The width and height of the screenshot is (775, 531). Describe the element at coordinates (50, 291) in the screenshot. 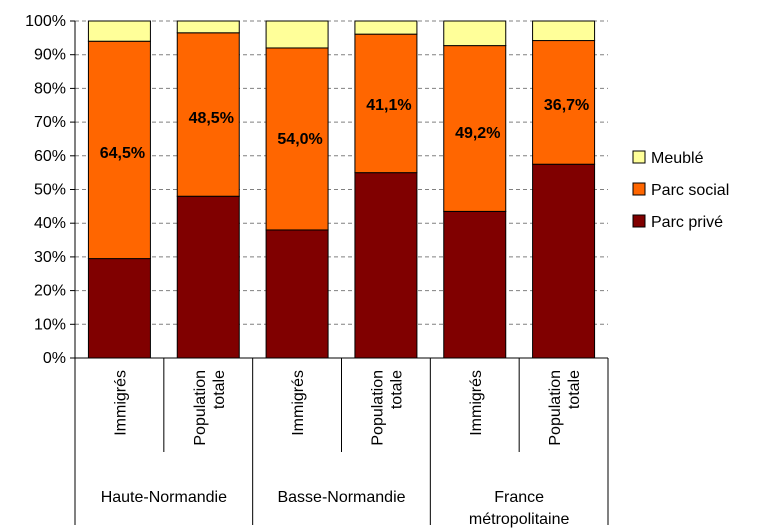

I see `y-tick-label: 20%` at that location.